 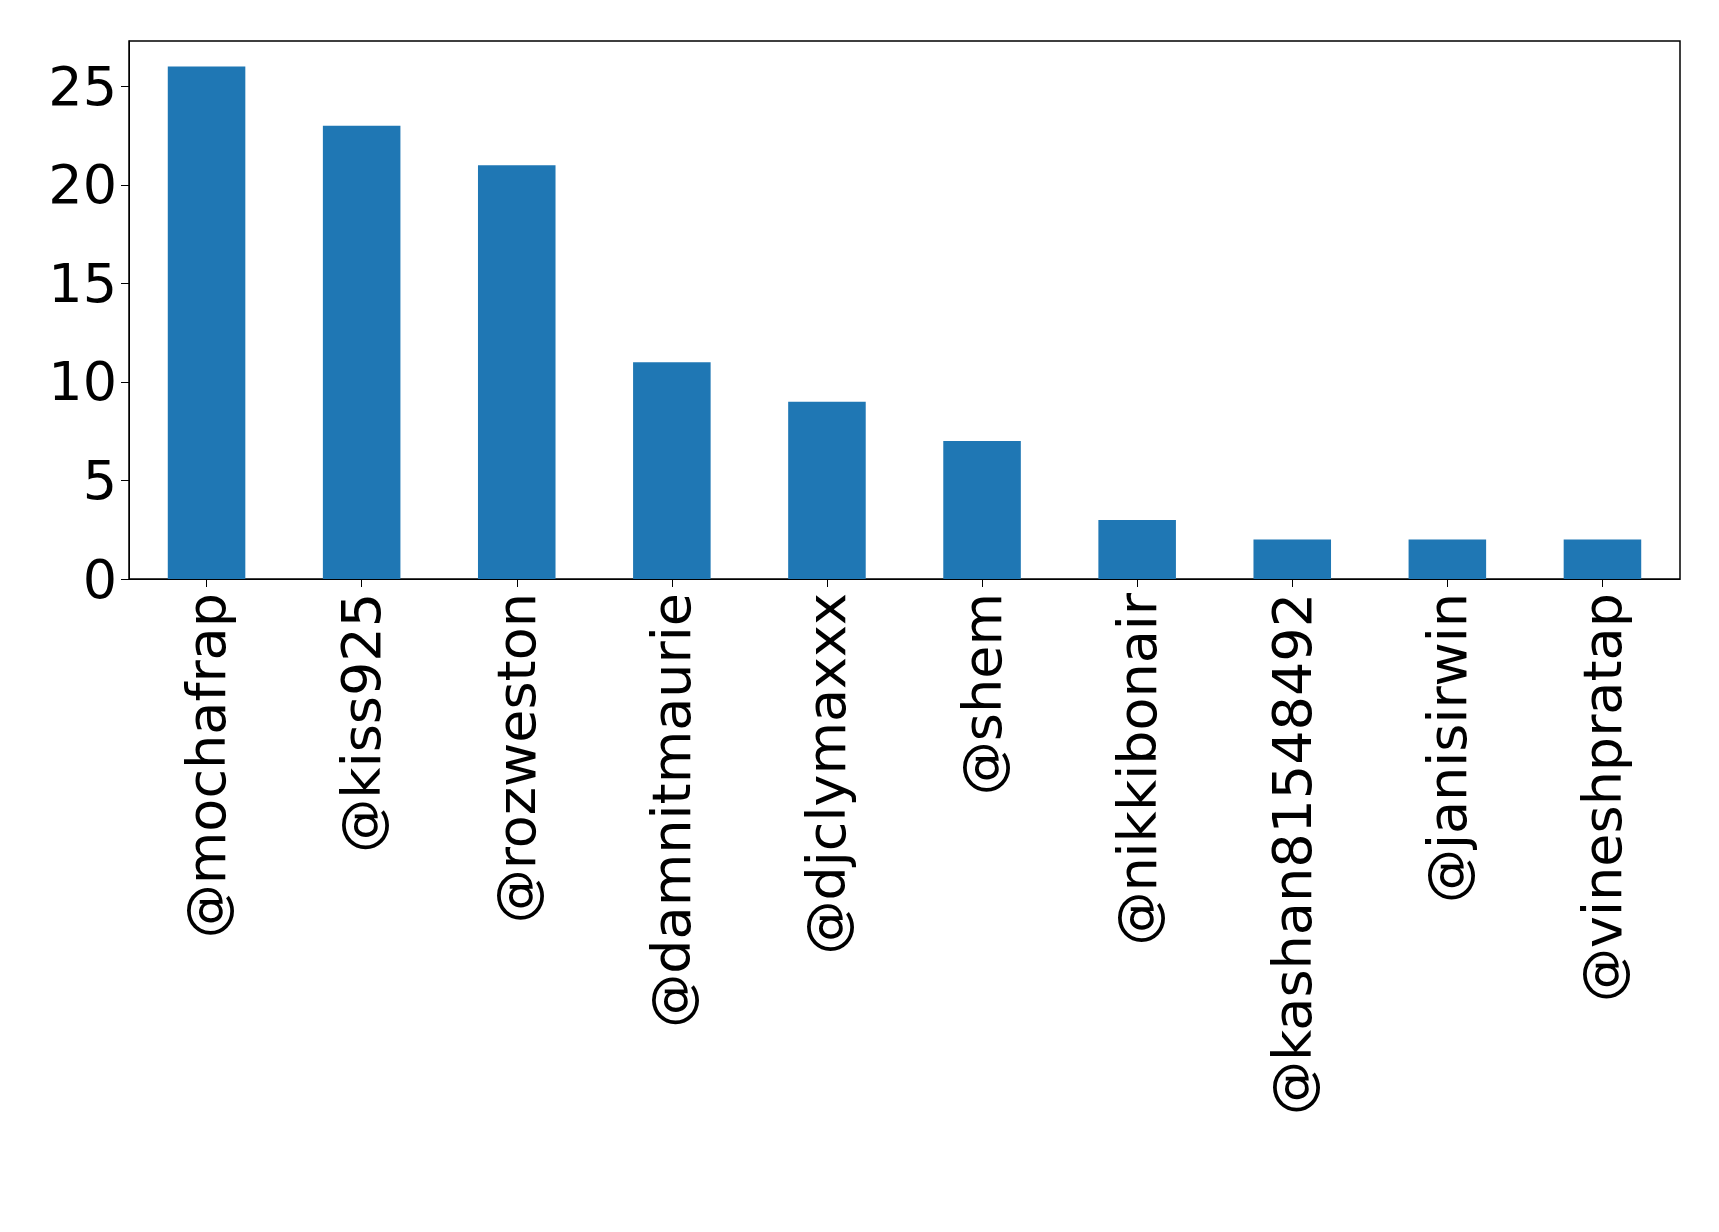 I want to click on y-tick-label: 0, so click(x=99, y=579).